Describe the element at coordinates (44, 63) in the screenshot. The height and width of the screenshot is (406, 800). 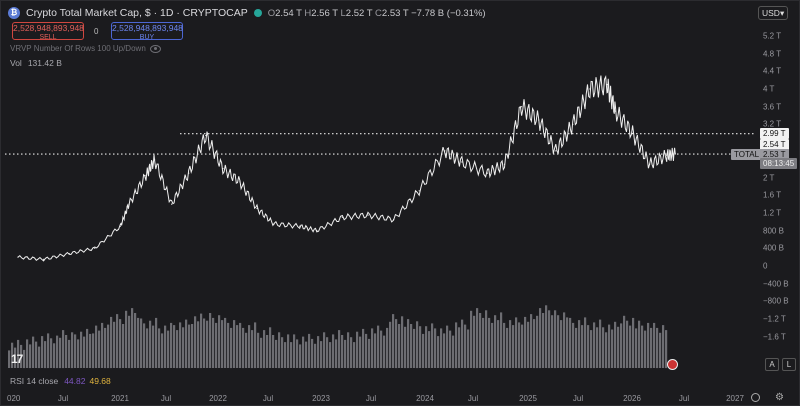
I see `volume-value: 131.42 B` at that location.